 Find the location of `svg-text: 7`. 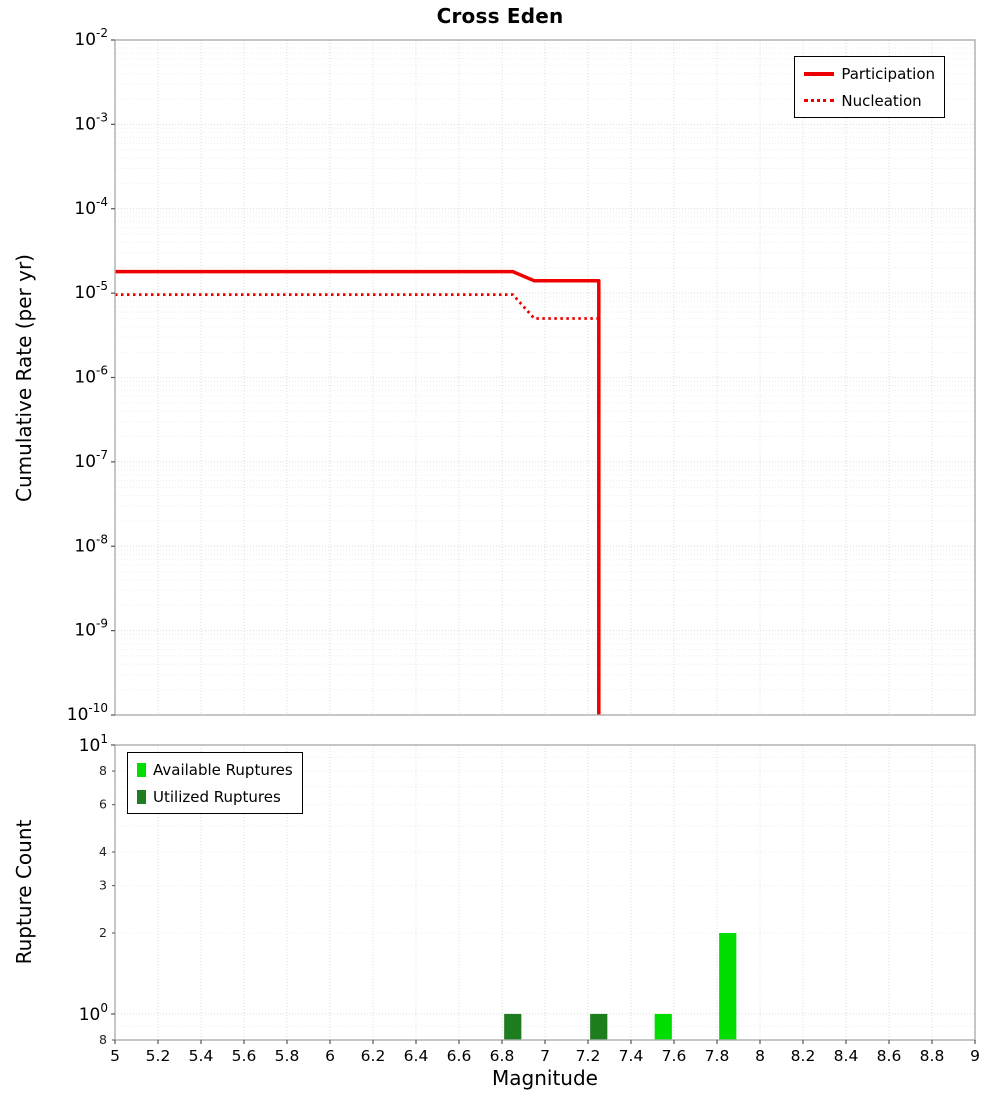

svg-text: 7 is located at coordinates (545, 1056).